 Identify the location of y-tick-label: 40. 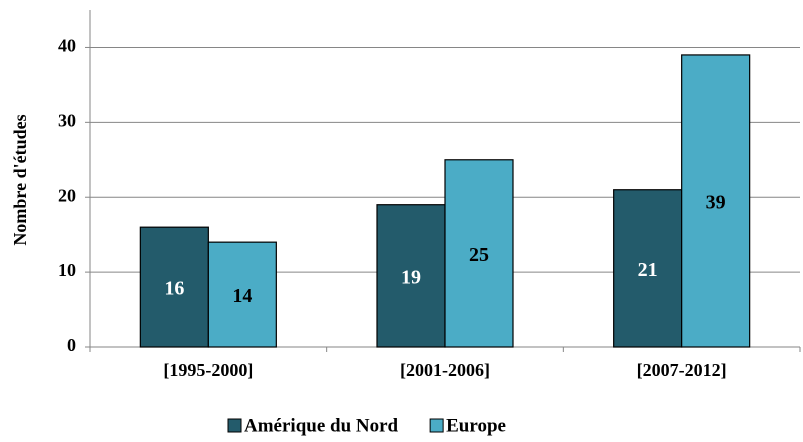
(67, 46).